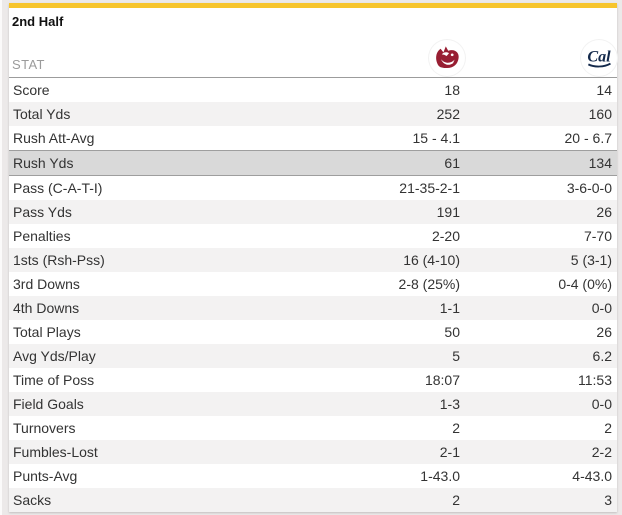 The height and width of the screenshot is (515, 622). Describe the element at coordinates (55, 452) in the screenshot. I see `stat-label: Fumbles-Lost` at that location.